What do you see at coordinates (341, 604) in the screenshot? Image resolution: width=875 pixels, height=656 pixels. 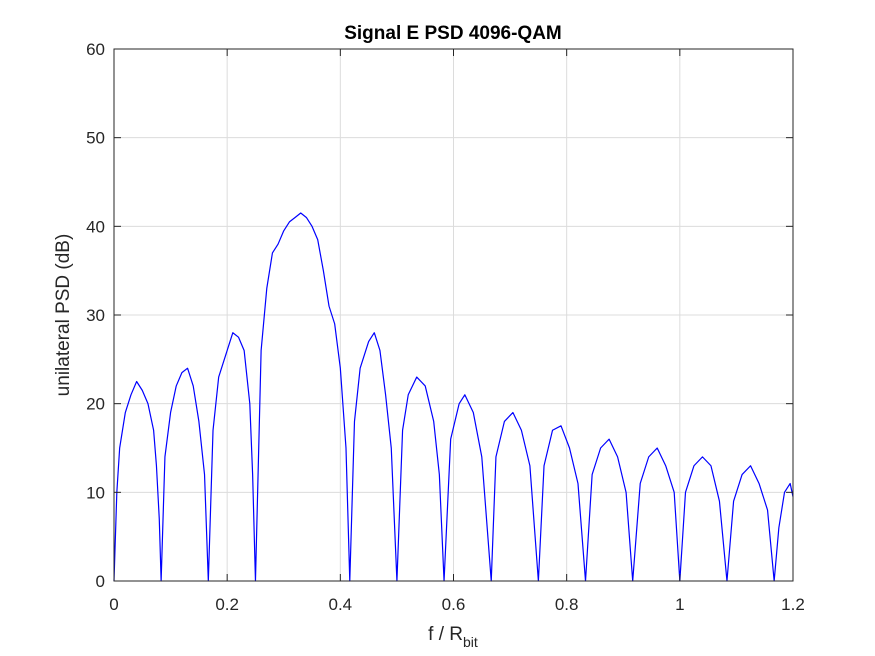 I see `x-tick-label: 0.4` at bounding box center [341, 604].